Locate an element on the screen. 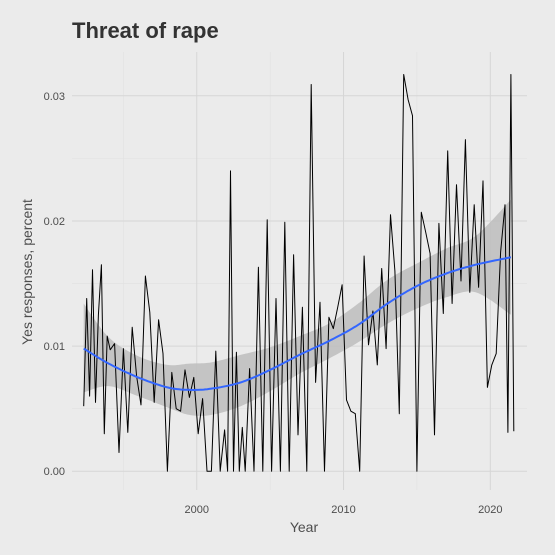 Image resolution: width=555 pixels, height=555 pixels. x-tick-label: 2000 is located at coordinates (197, 510).